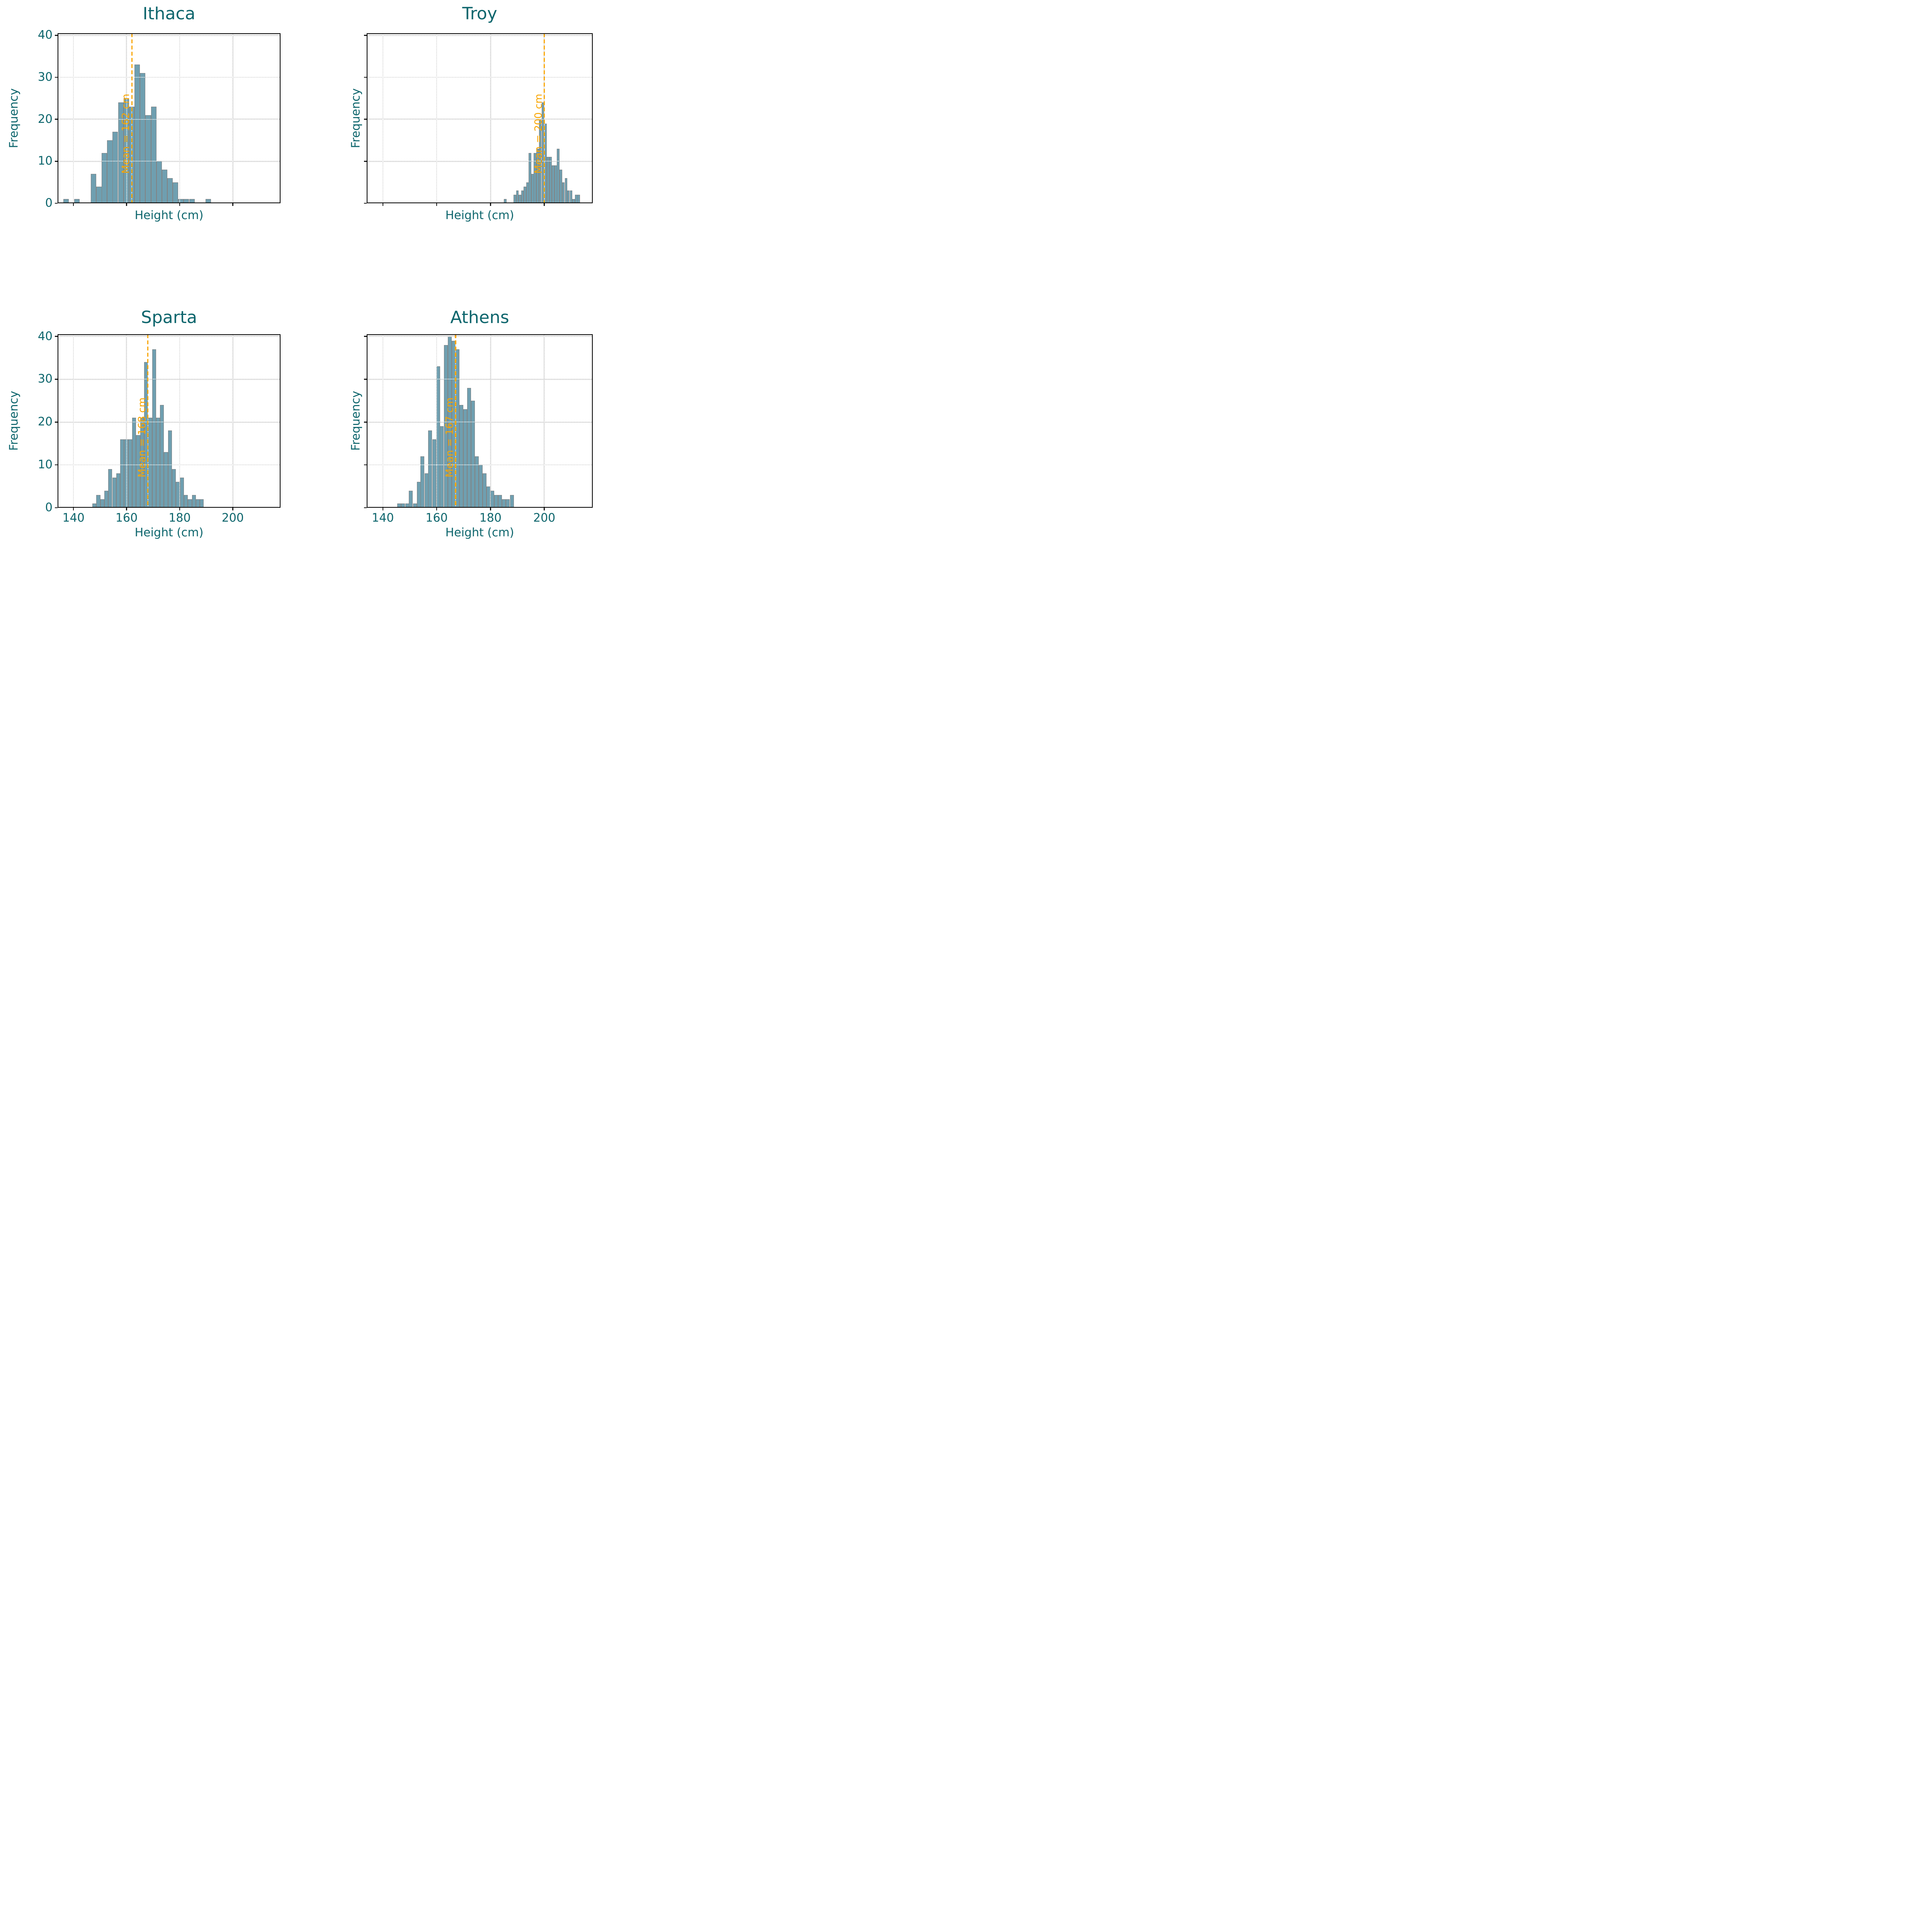 This screenshot has height=1932, width=1932. I want to click on y-tick-label: 40, so click(45, 336).